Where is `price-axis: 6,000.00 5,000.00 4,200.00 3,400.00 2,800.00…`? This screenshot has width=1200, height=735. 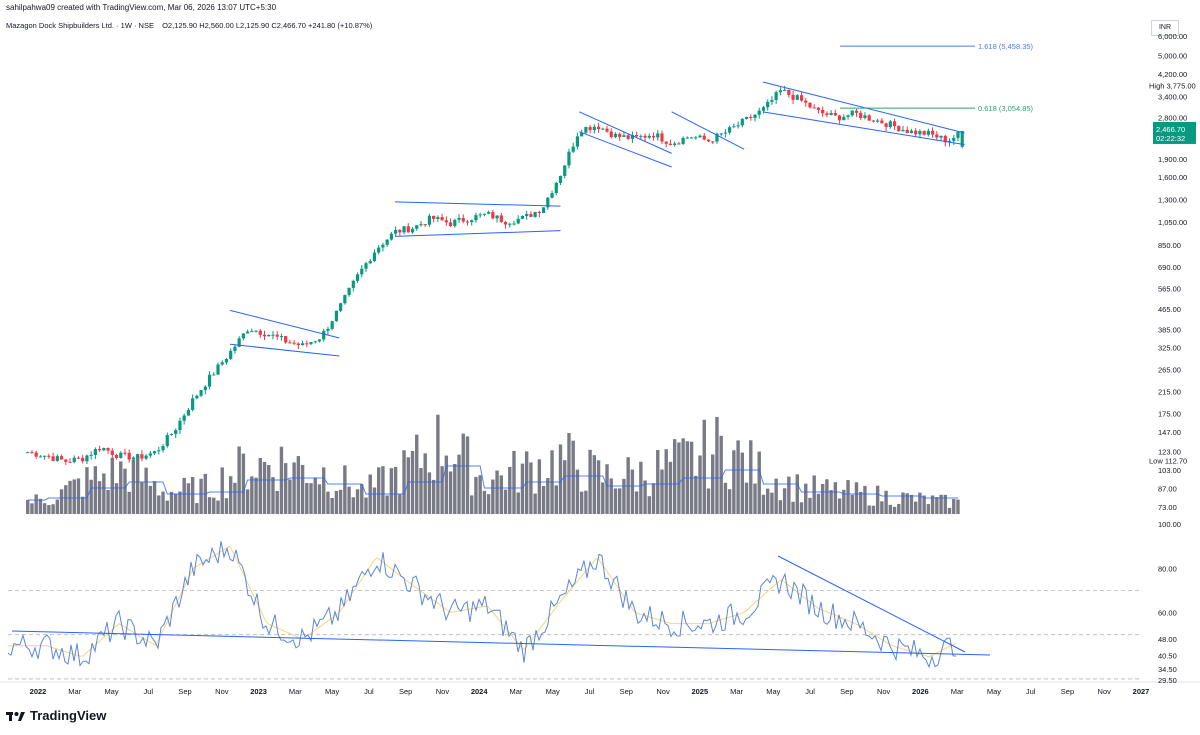
price-axis: 6,000.00 5,000.00 4,200.00 3,400.00 2,800.00… is located at coordinates (1172, 358).